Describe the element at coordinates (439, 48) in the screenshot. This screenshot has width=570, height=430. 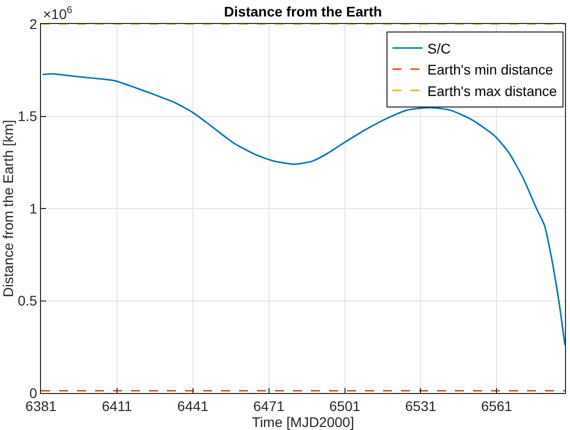
I see `legend-label: S/C` at that location.